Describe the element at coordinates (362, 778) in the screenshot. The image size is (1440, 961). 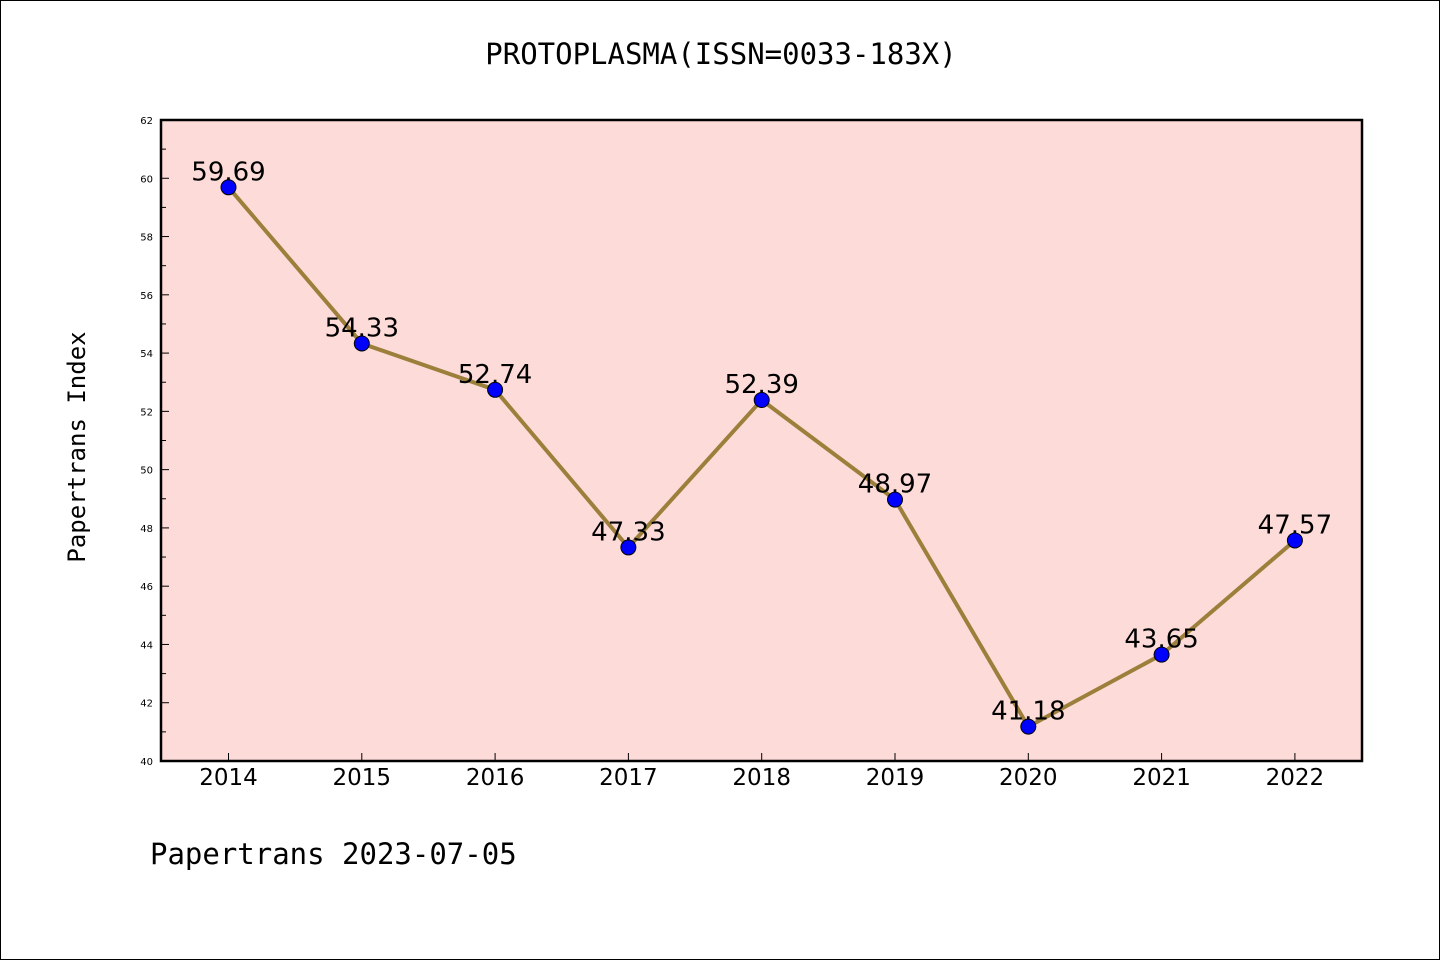
I see `x-tick-label: 2015` at that location.